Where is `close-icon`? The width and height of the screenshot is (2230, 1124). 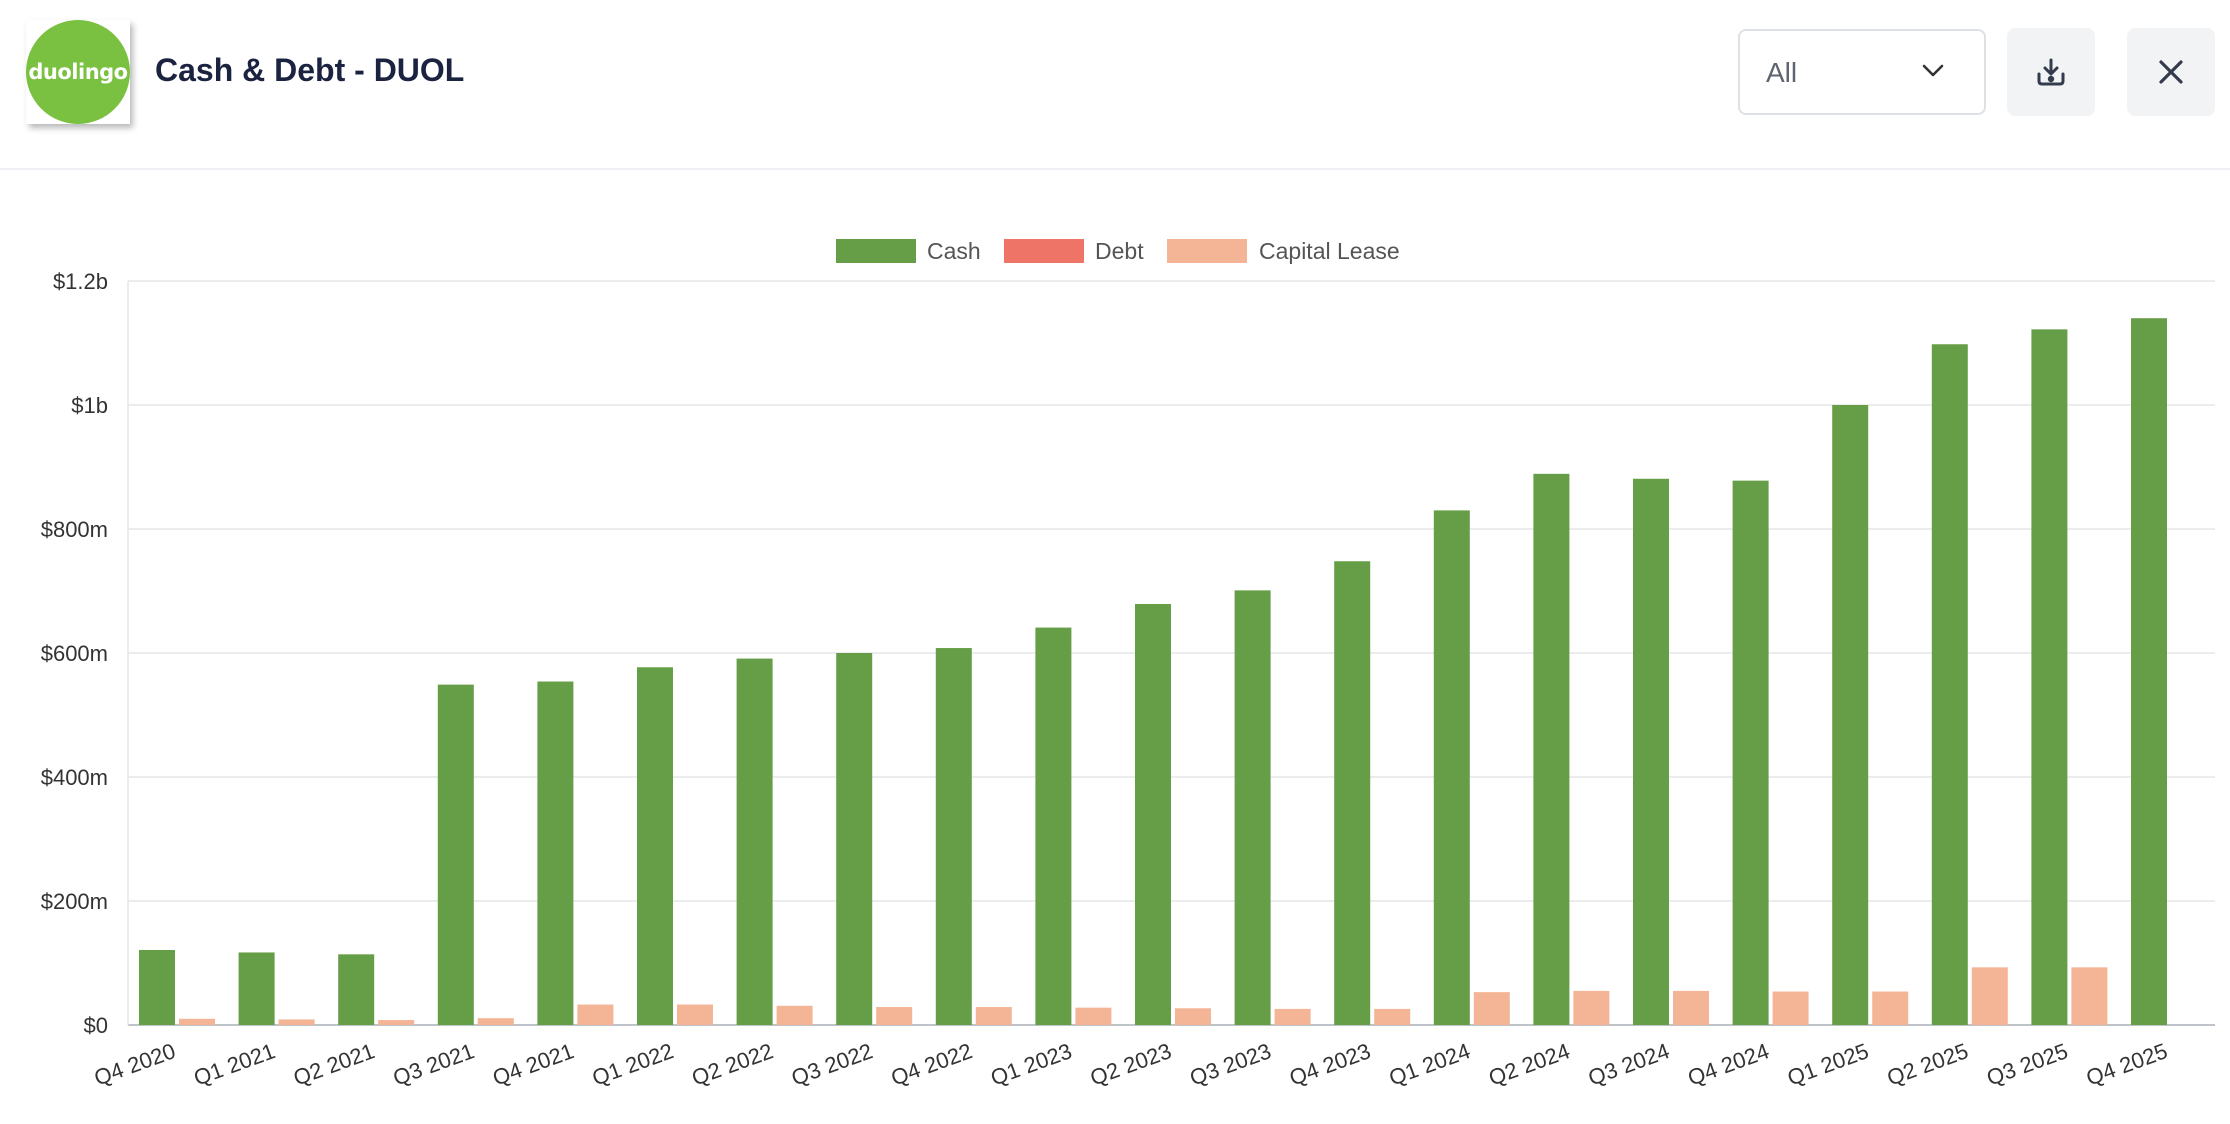 close-icon is located at coordinates (2171, 72).